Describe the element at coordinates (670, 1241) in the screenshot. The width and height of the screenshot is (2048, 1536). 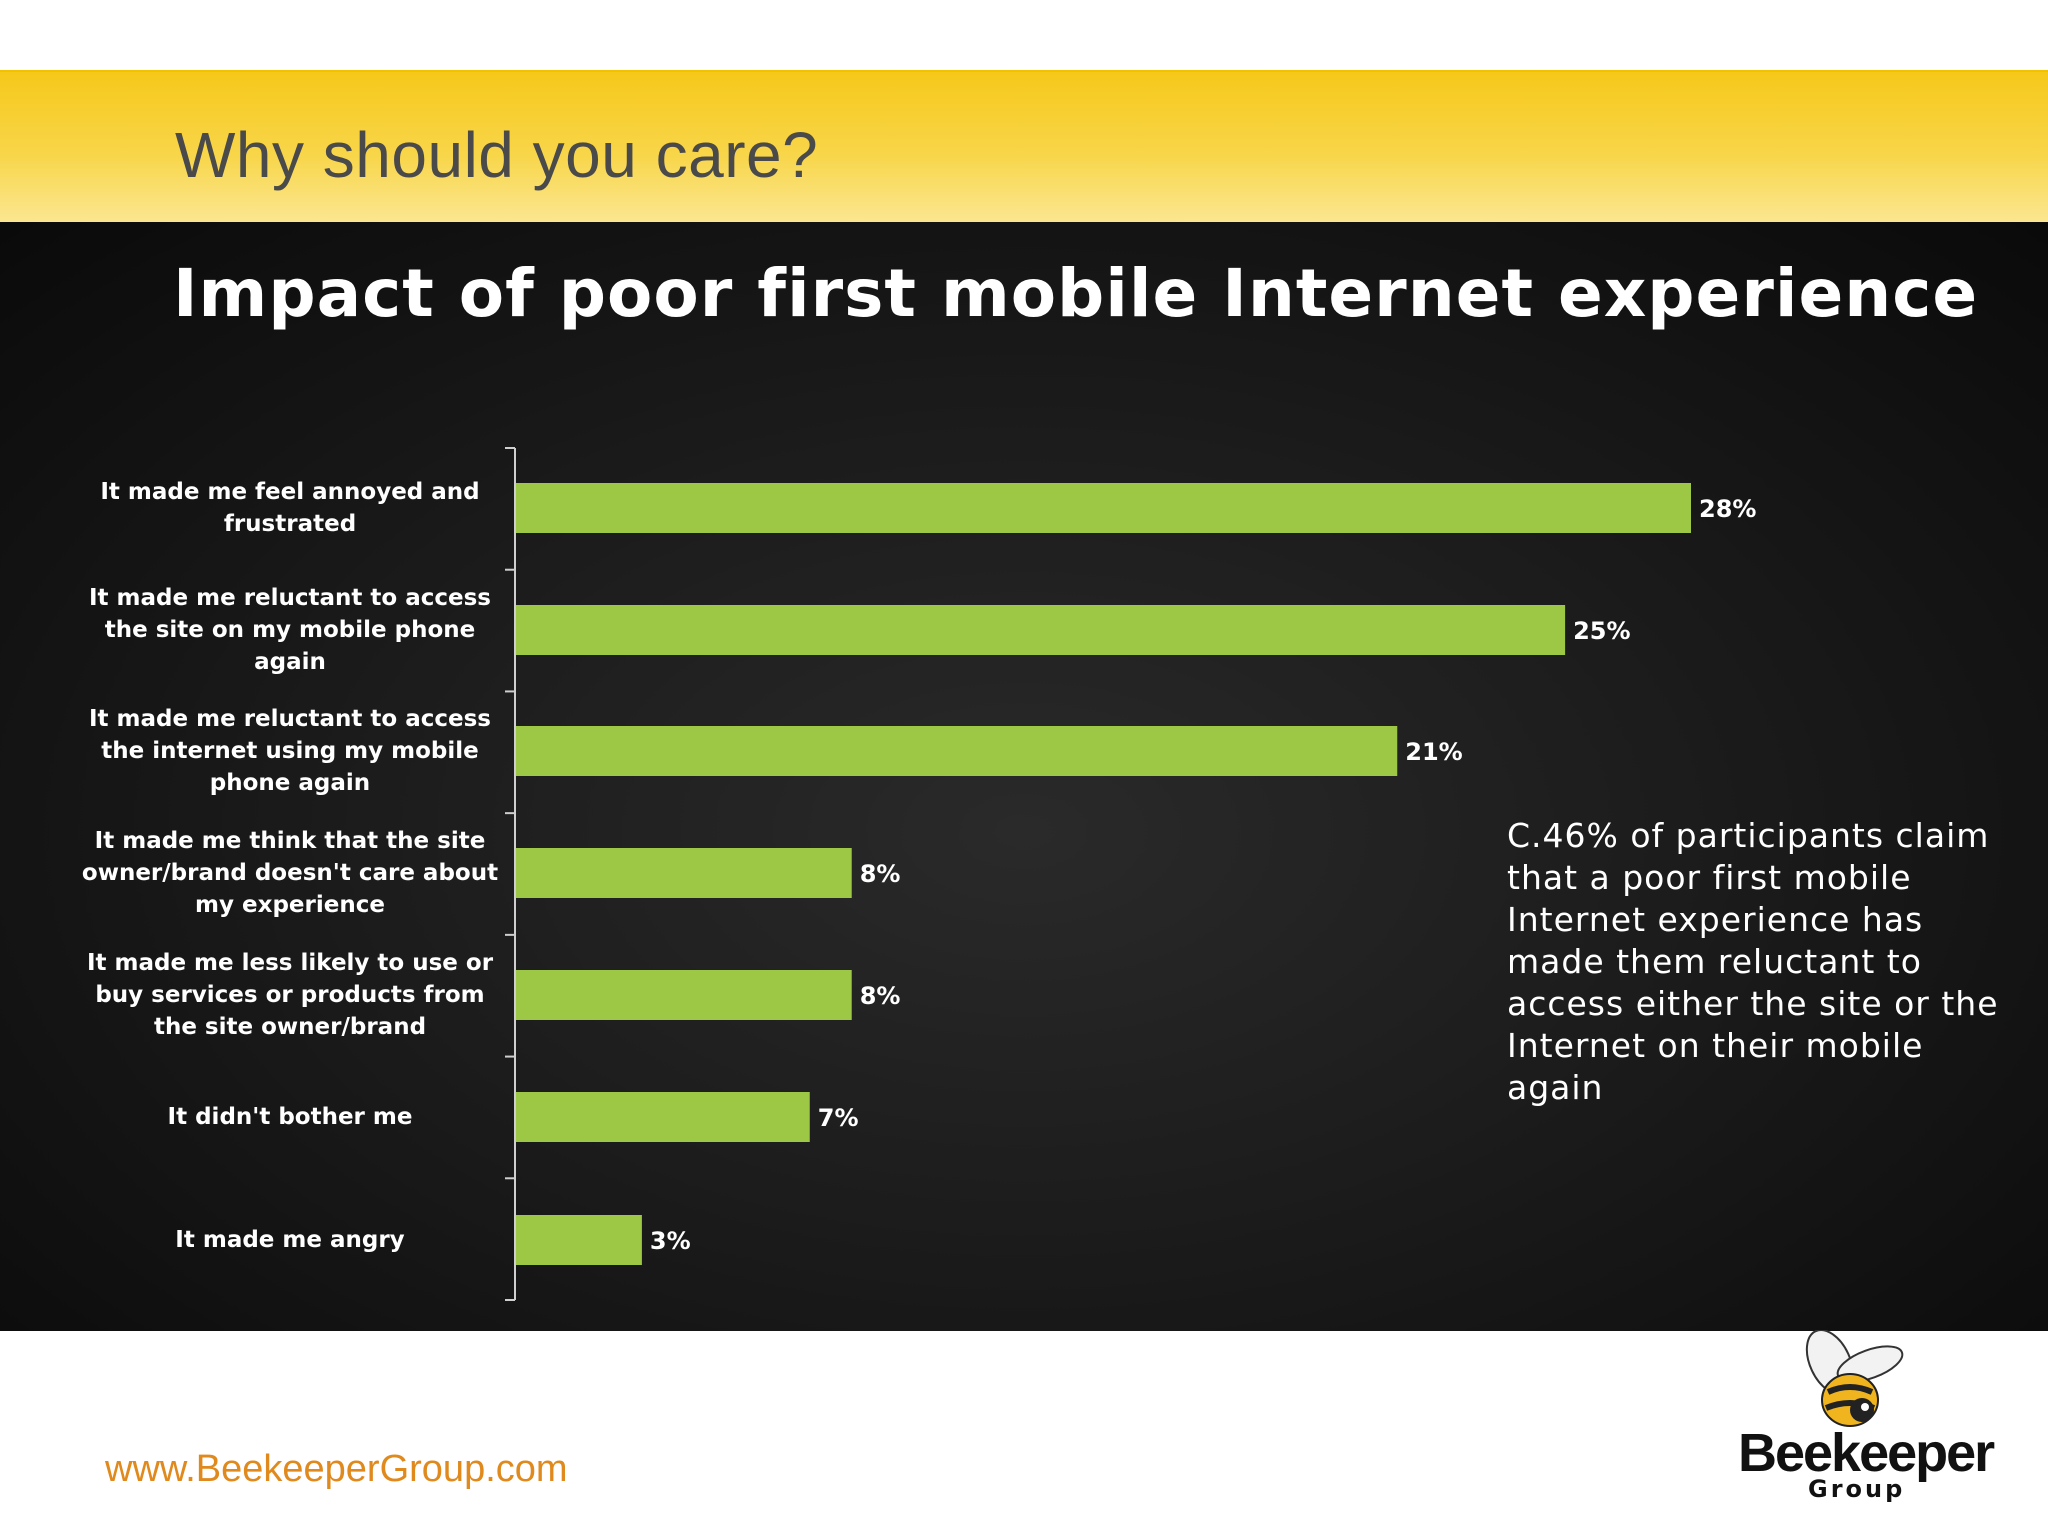
I see `bar-value-label: 3%` at that location.